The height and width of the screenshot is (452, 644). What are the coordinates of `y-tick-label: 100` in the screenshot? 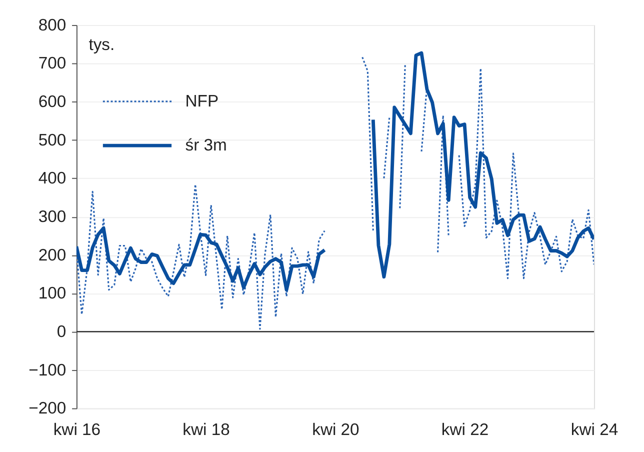 It's located at (52, 293).